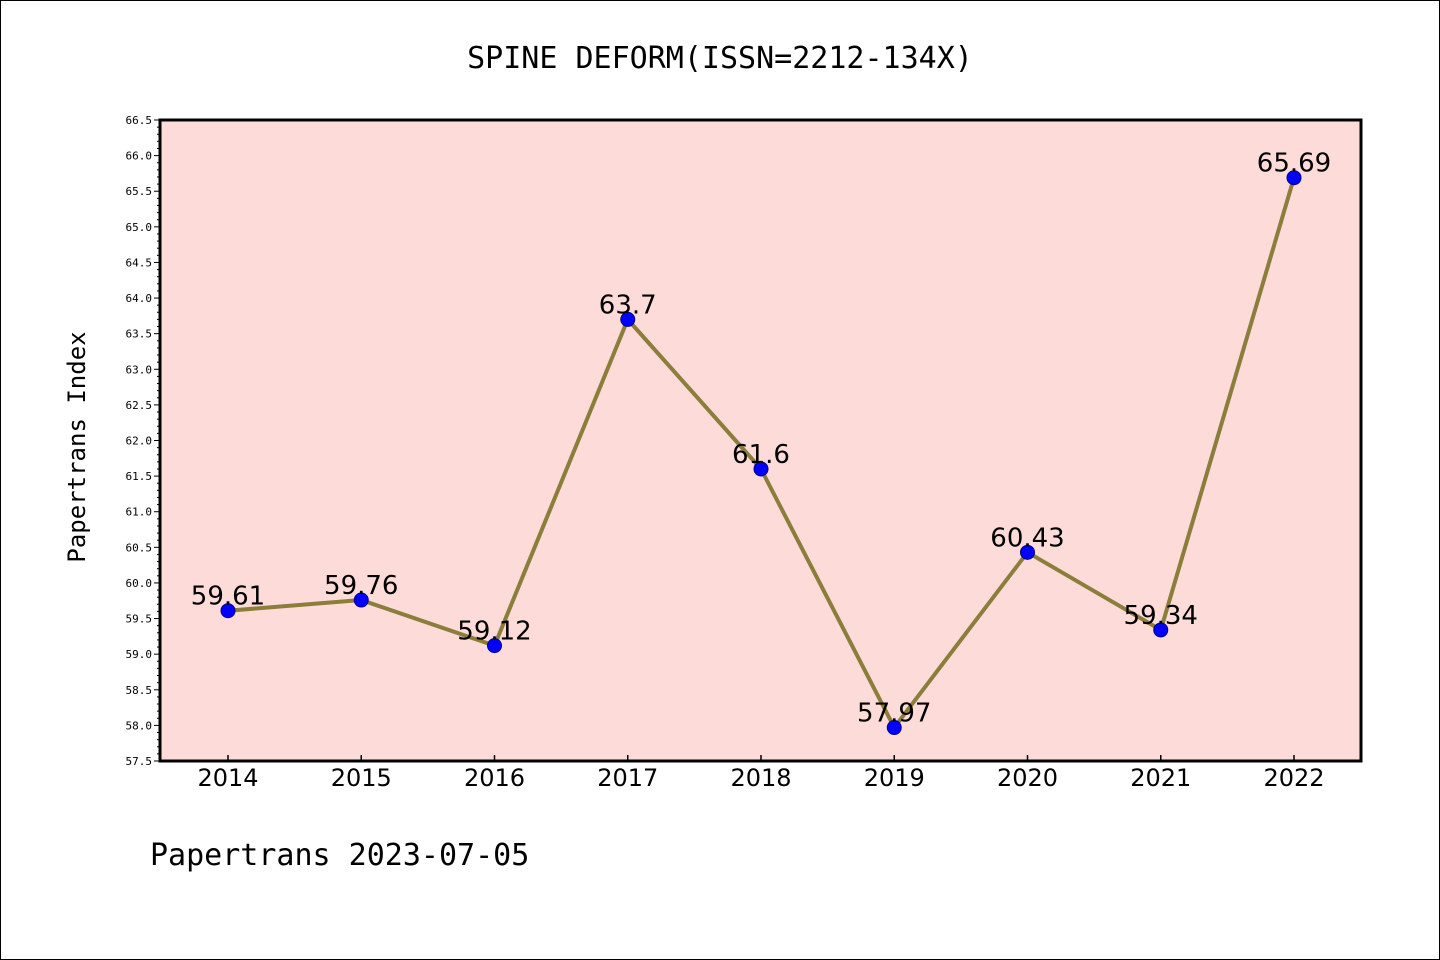 The image size is (1440, 960). Describe the element at coordinates (628, 305) in the screenshot. I see `data-label: 63.7` at that location.